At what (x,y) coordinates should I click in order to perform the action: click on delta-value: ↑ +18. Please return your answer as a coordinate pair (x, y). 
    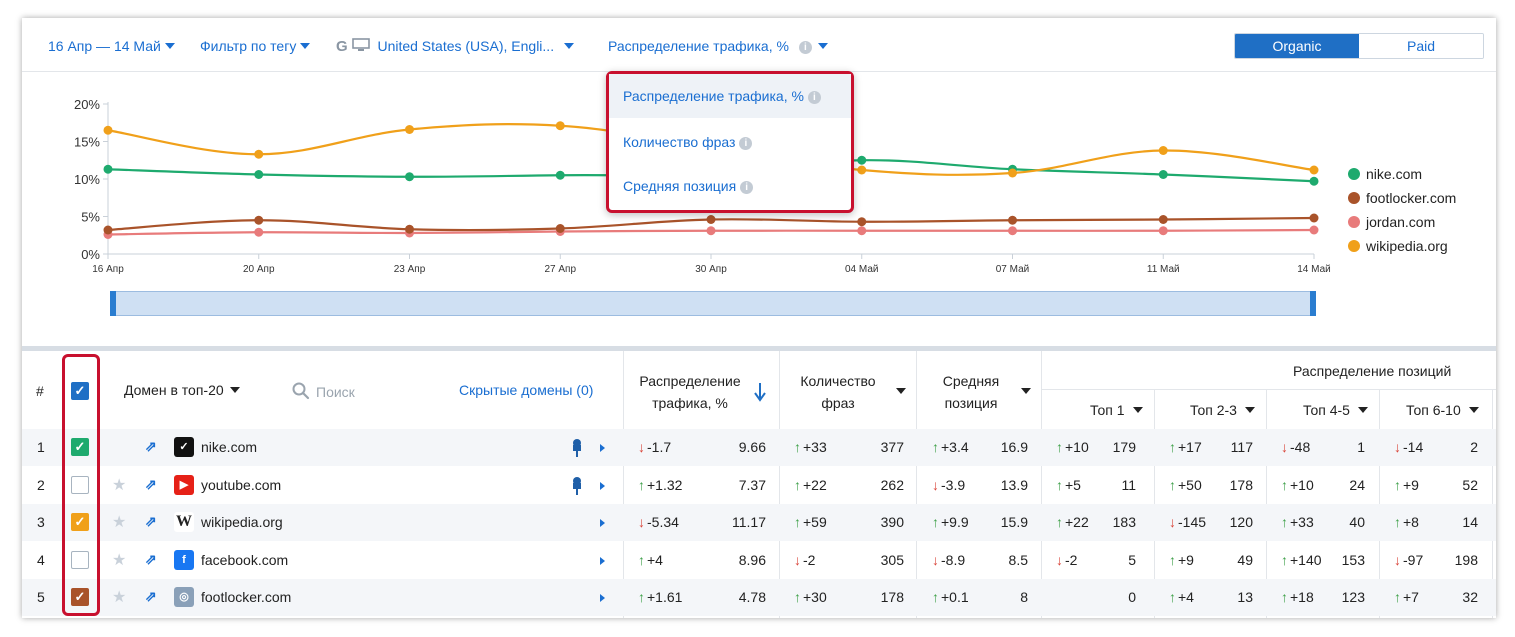
    Looking at the image, I should click on (1297, 597).